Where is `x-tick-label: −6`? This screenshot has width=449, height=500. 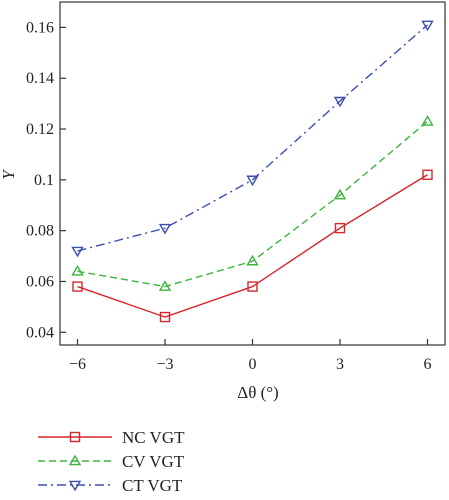
x-tick-label: −6 is located at coordinates (77, 364).